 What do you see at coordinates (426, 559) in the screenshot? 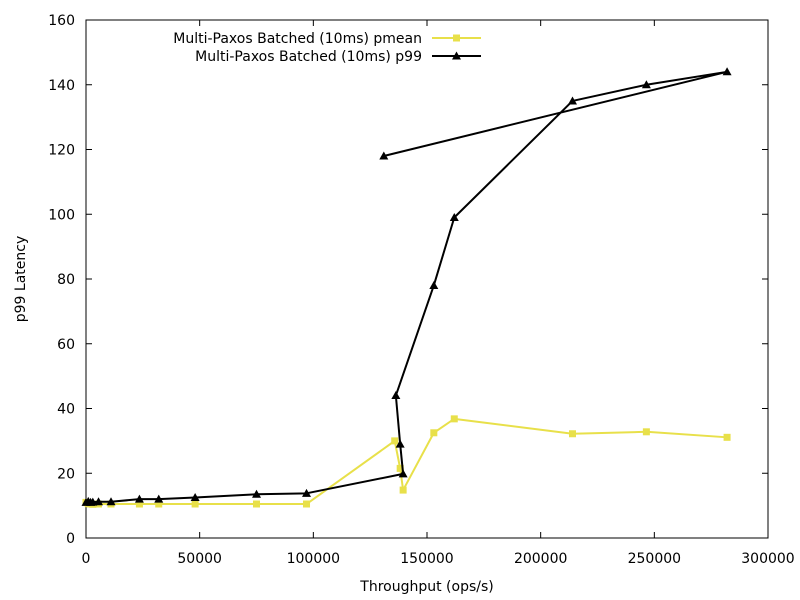
I see `x-tick-label: 150000` at bounding box center [426, 559].